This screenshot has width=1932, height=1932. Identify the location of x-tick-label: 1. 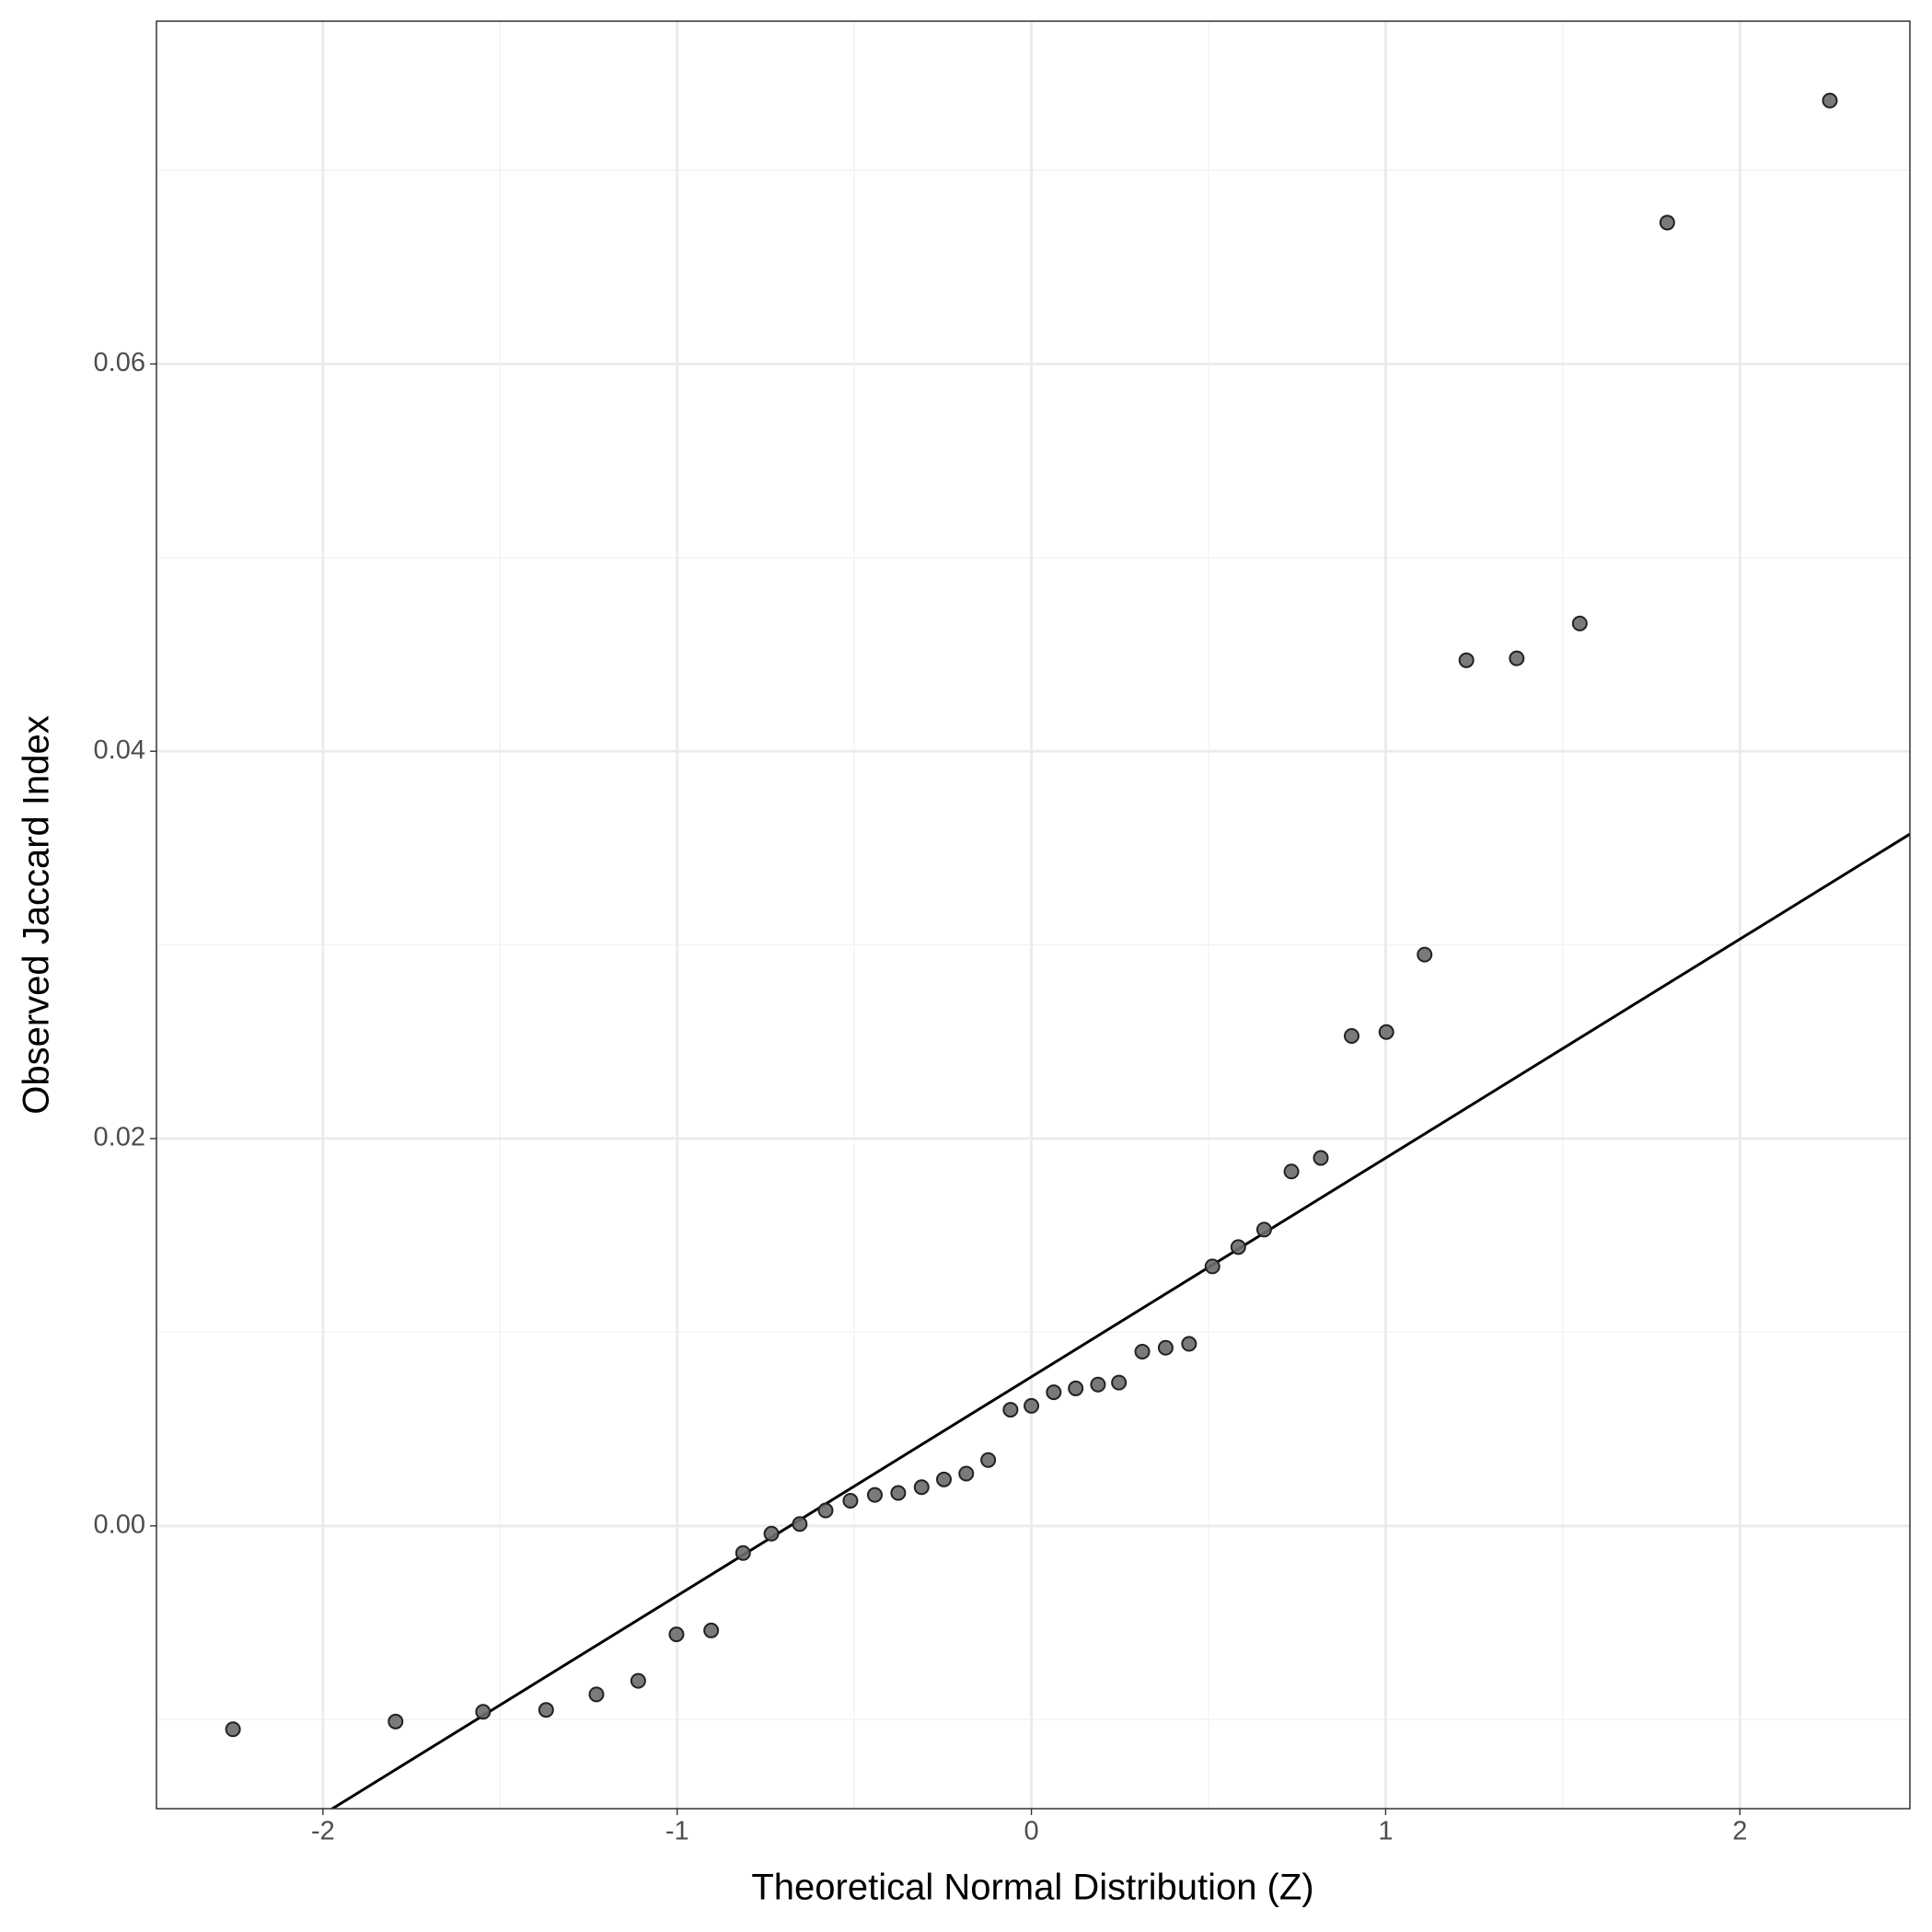
(1386, 1832).